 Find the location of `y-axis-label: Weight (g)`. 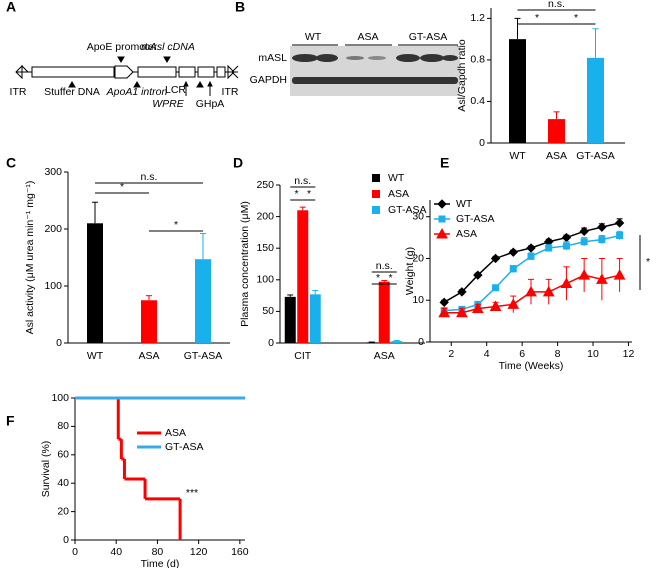

y-axis-label: Weight (g) is located at coordinates (410, 271).